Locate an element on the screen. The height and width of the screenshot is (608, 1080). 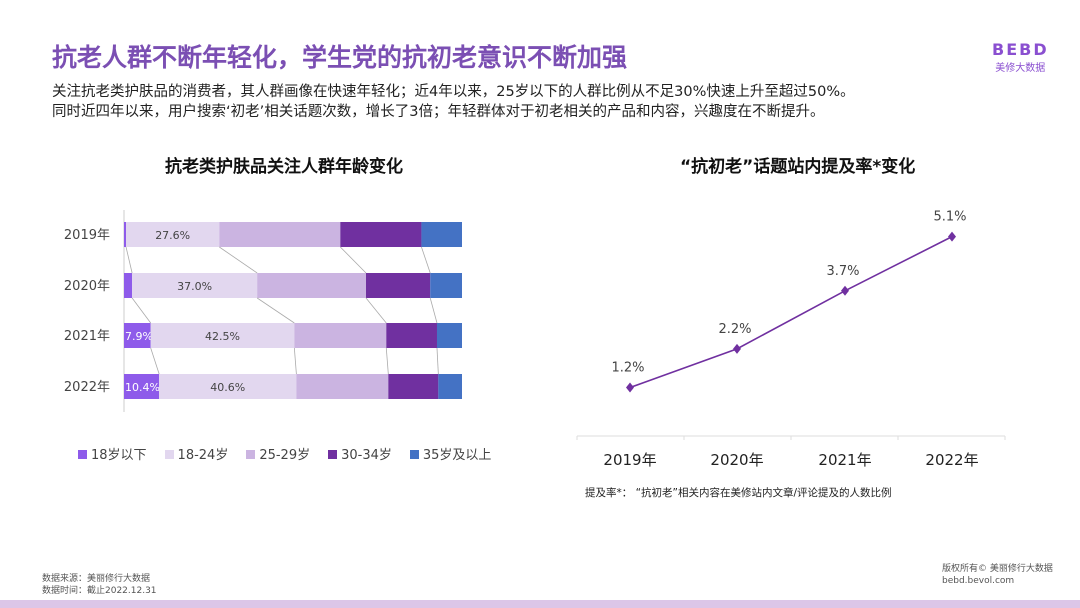
line-chart-note: 提及率*： “抗初老”相关内容在美修站内文章/评论提及的人数比例 is located at coordinates (738, 493).